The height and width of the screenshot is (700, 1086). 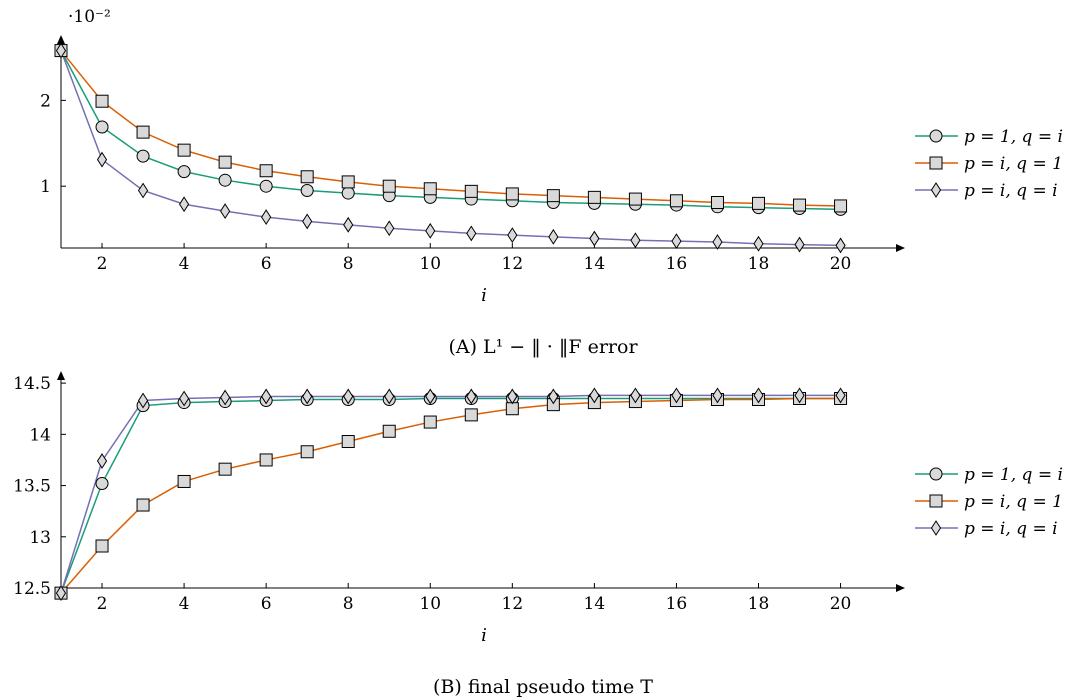 I want to click on caption-text-a: L¹ − ‖ · ‖F error, so click(x=560, y=347).